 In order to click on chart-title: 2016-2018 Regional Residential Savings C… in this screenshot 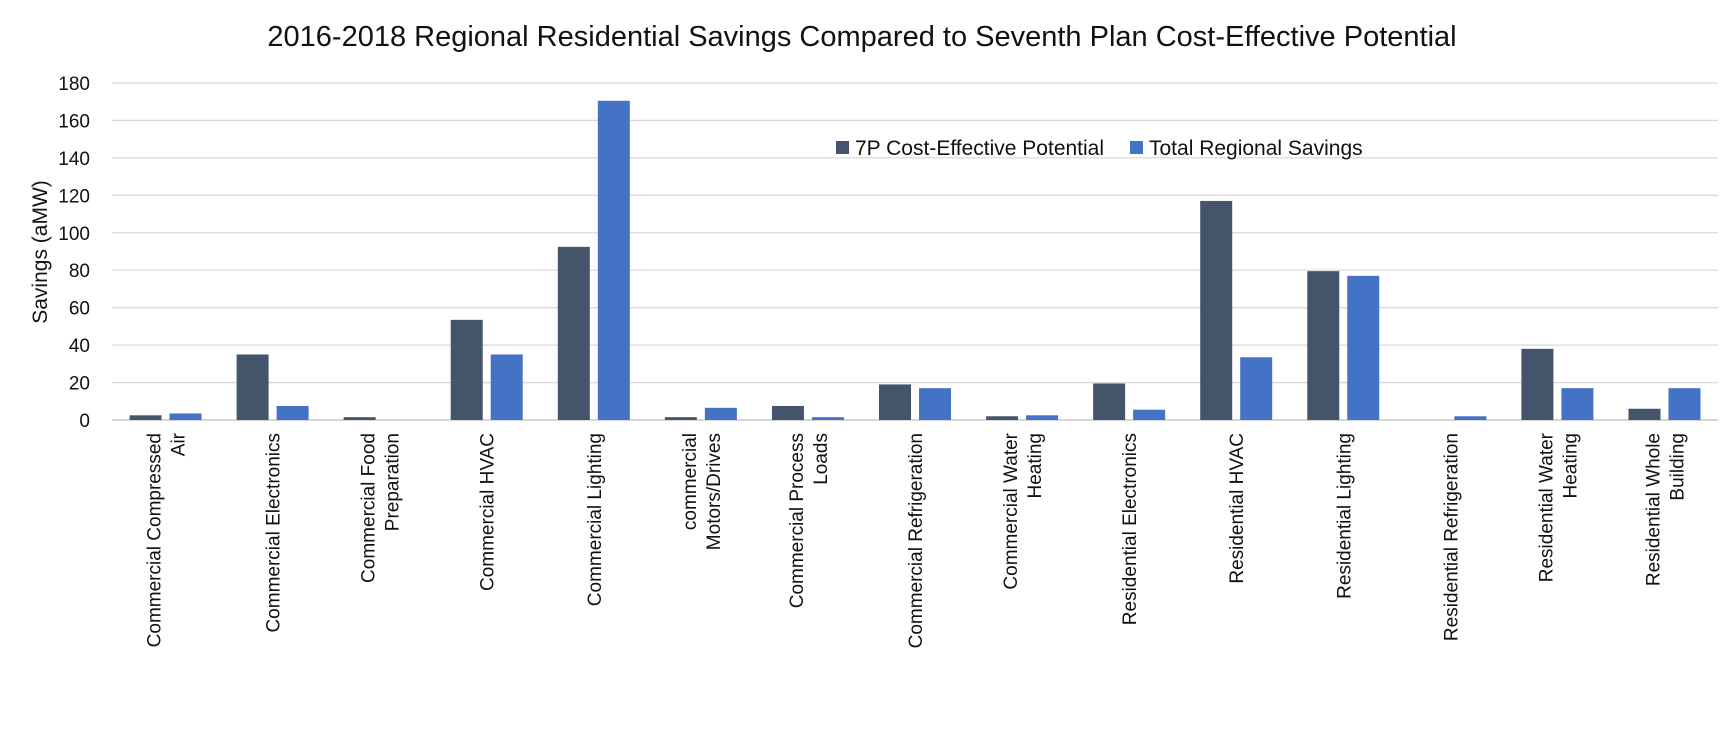, I will do `click(861, 37)`.